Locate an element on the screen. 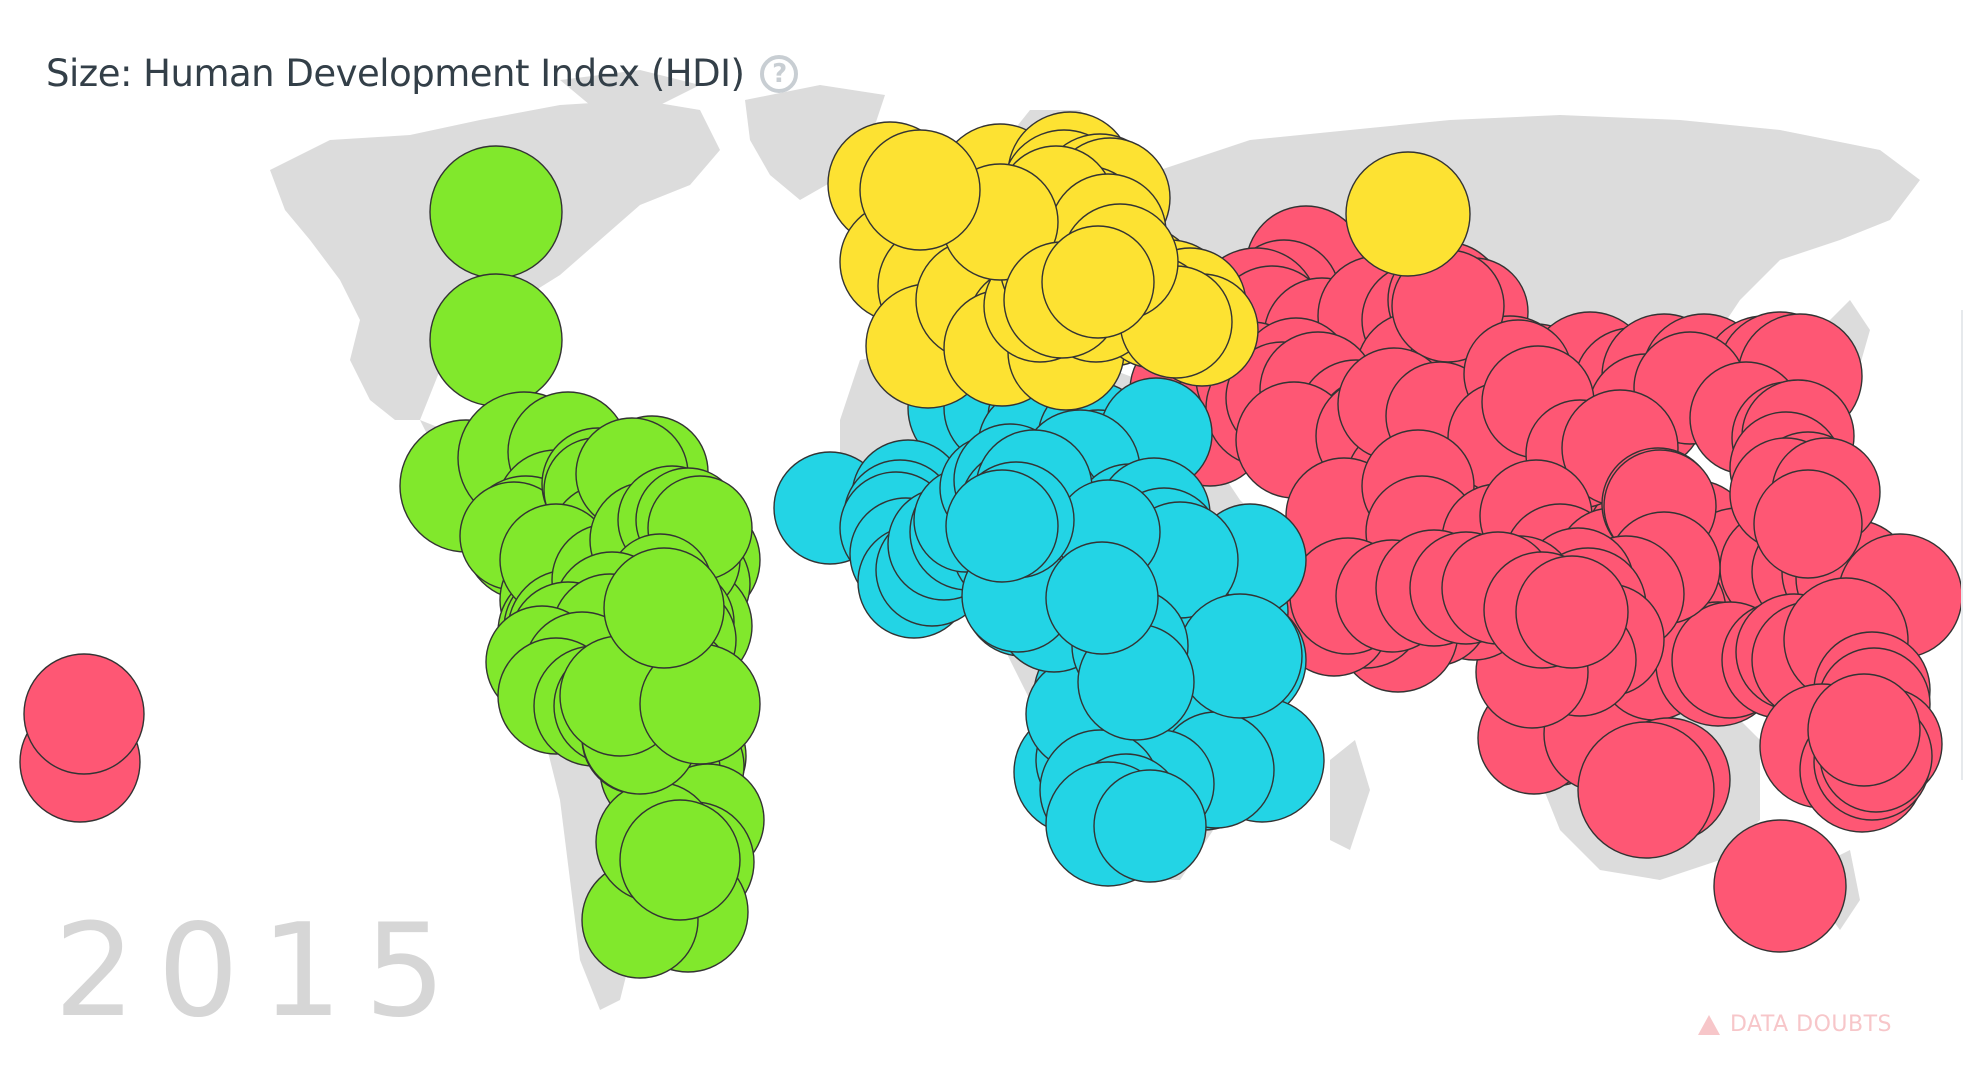 The height and width of the screenshot is (1084, 1968). data-doubts-label: DATA DOUBTS is located at coordinates (1811, 1024).